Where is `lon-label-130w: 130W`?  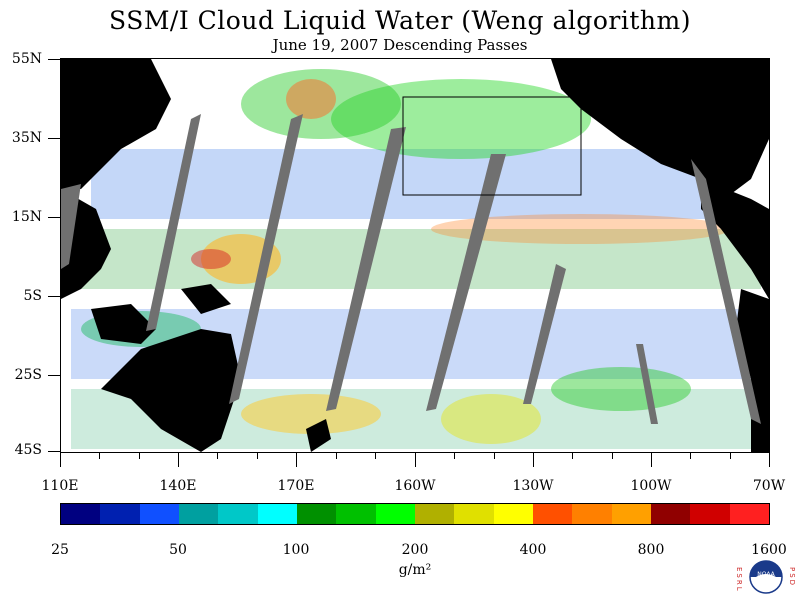
lon-label-130w: 130W is located at coordinates (533, 486).